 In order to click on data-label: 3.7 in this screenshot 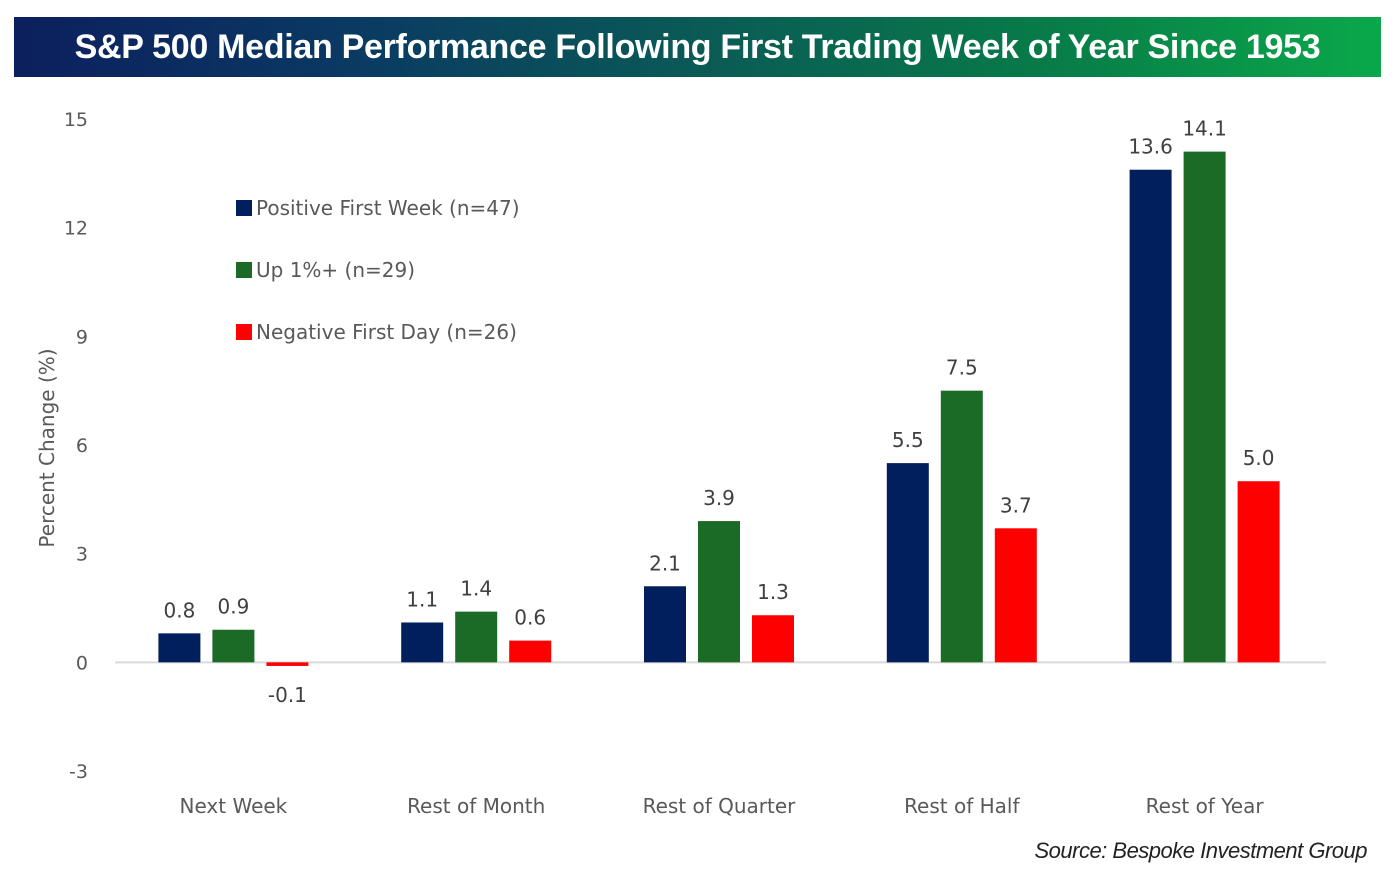, I will do `click(1016, 505)`.